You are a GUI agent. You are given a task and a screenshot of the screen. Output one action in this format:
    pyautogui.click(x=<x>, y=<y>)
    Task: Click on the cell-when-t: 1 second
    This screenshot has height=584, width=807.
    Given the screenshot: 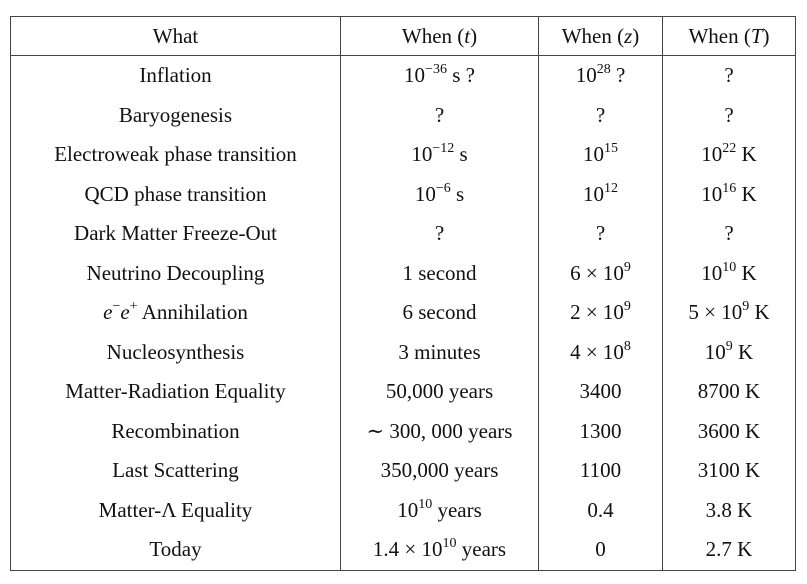 What is the action you would take?
    pyautogui.click(x=439, y=273)
    